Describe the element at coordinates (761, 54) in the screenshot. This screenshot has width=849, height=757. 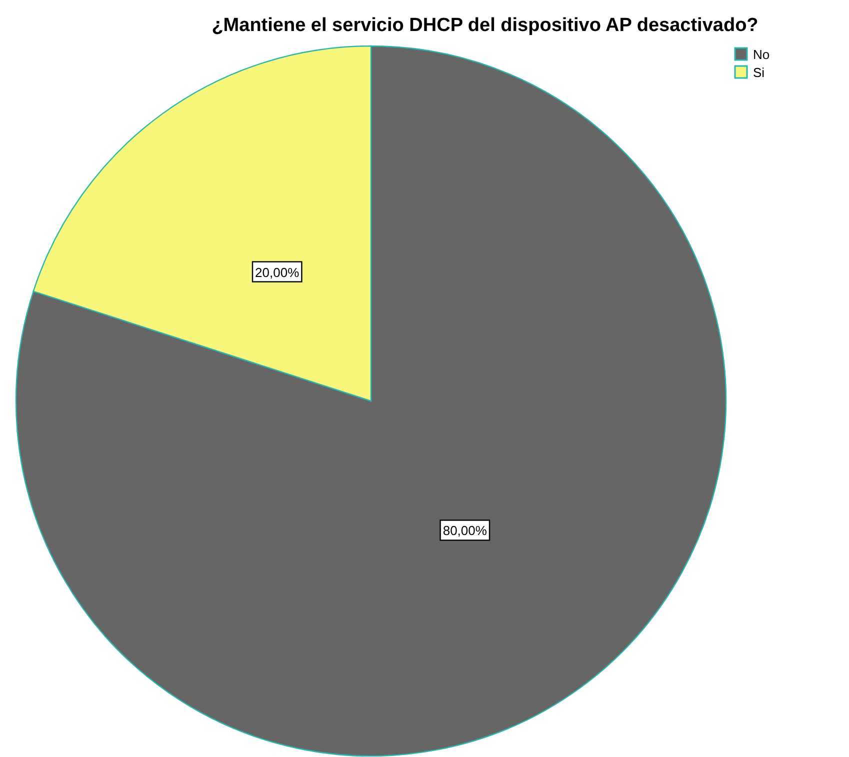
I see `legend-label: No` at that location.